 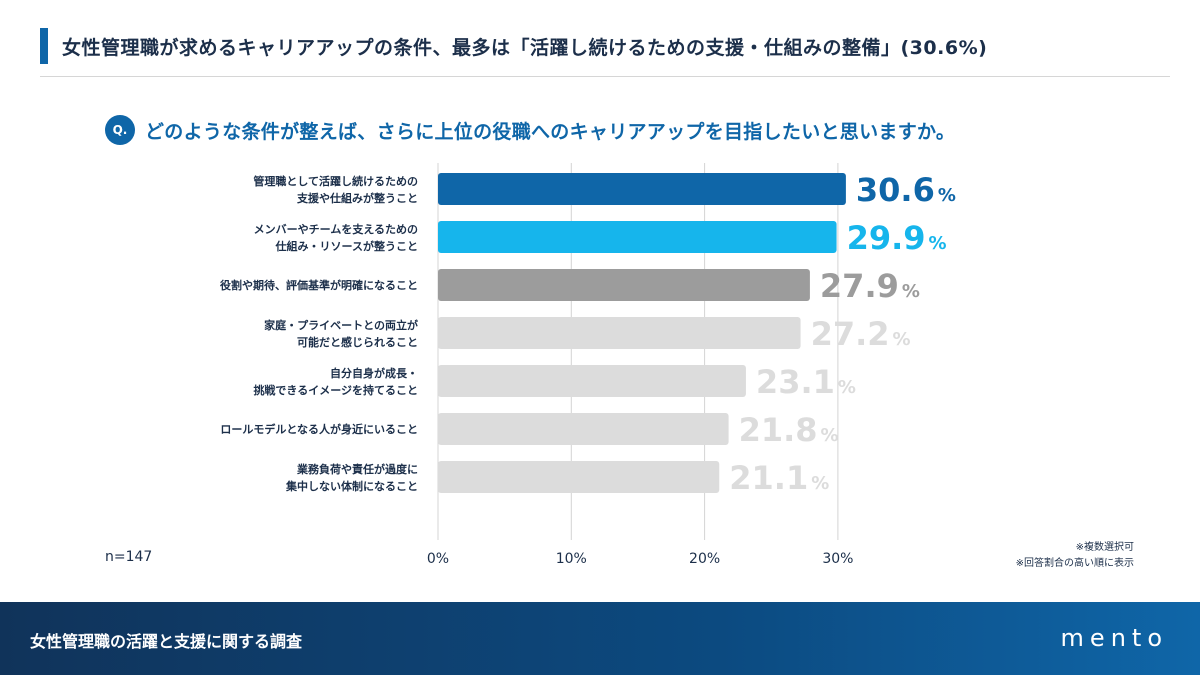 I want to click on value-label: 21.8%, so click(x=789, y=430).